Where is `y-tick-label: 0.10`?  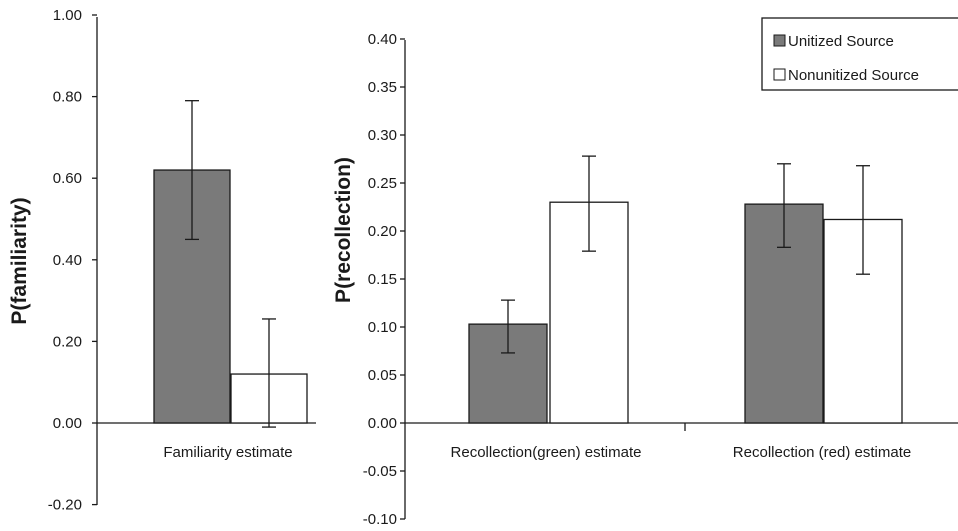
y-tick-label: 0.10 is located at coordinates (382, 327).